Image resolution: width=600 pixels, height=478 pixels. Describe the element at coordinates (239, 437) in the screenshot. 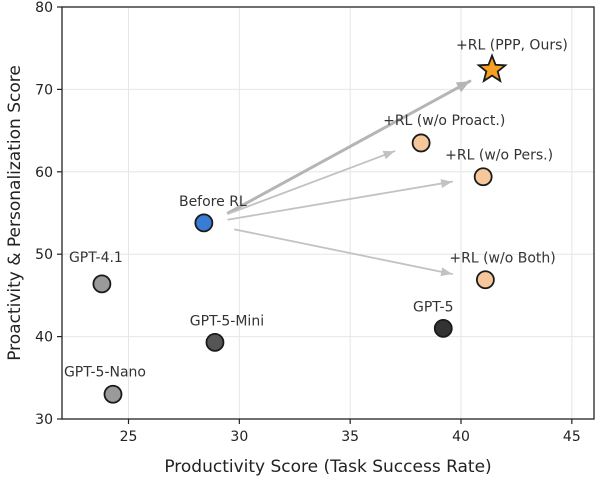

I see `x-tick-label: 30` at that location.